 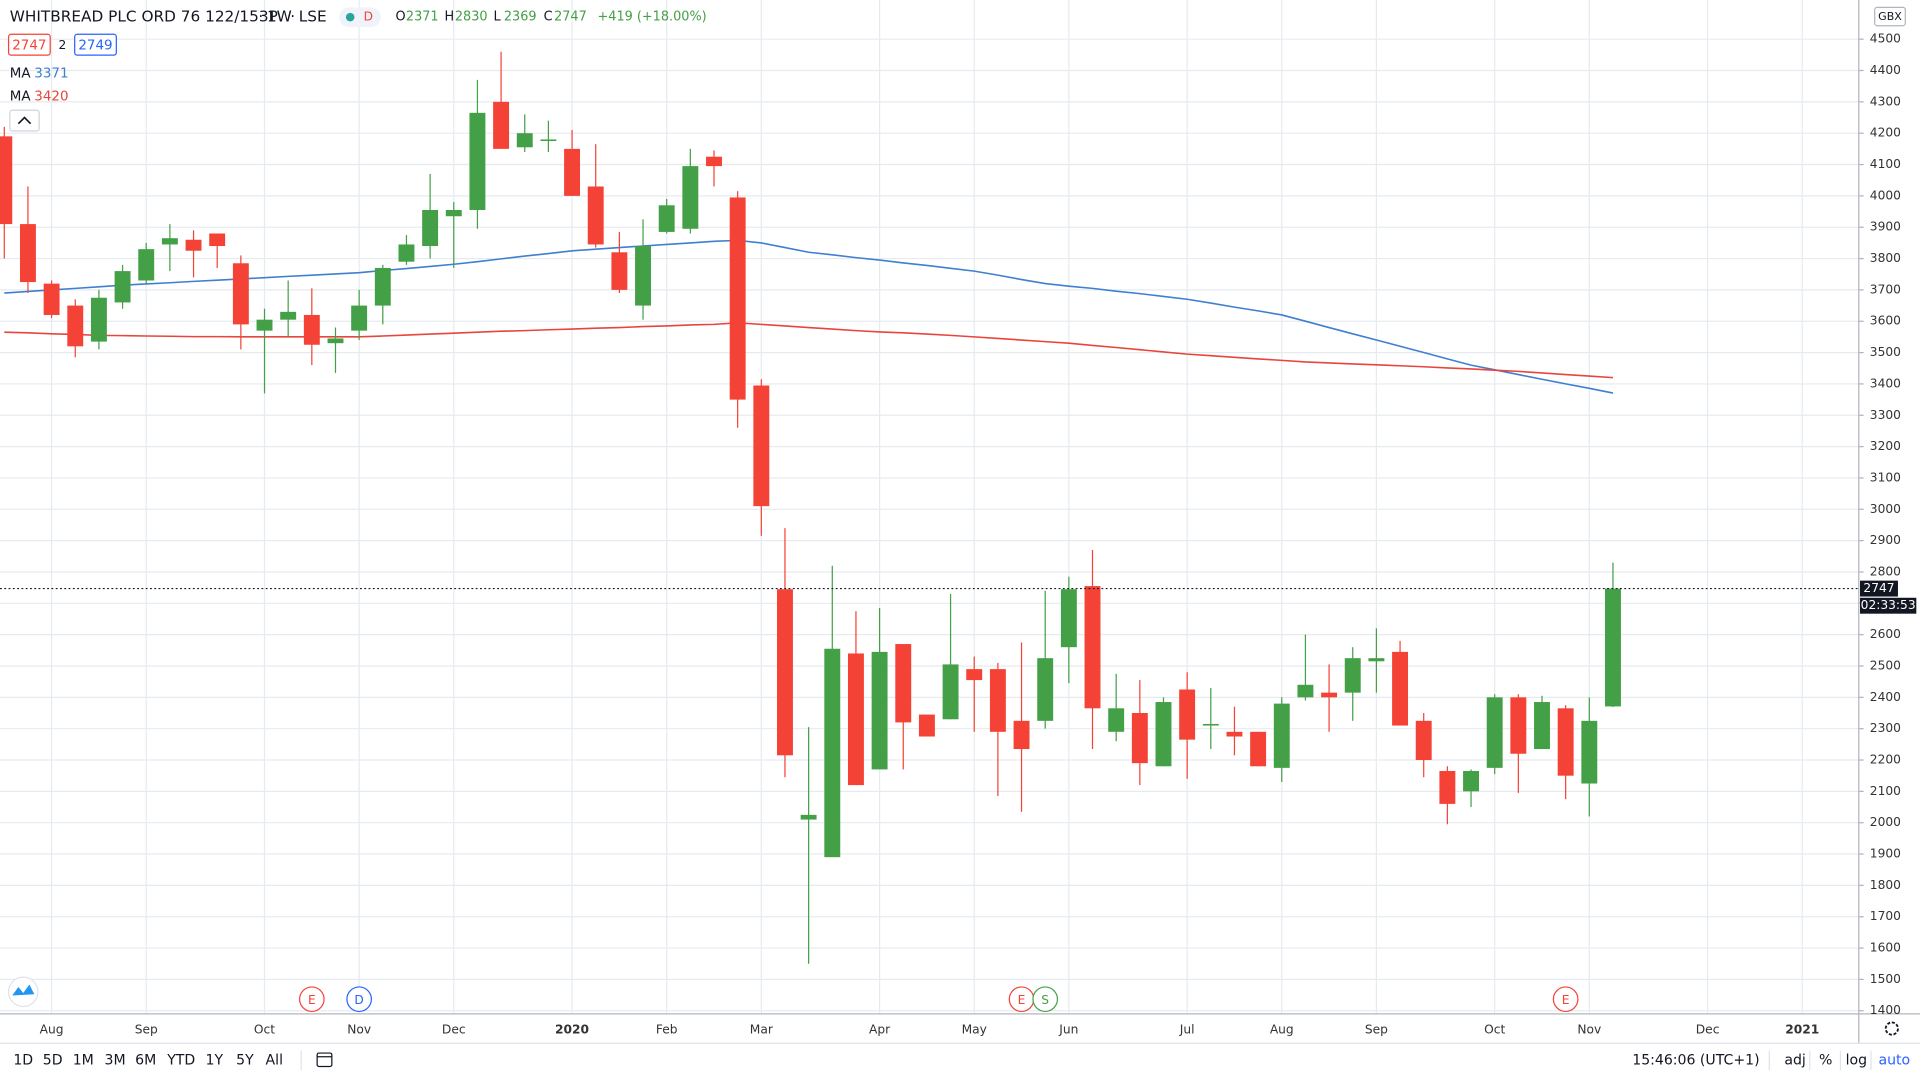 What do you see at coordinates (146, 1029) in the screenshot?
I see `x-tick-label: Sep` at bounding box center [146, 1029].